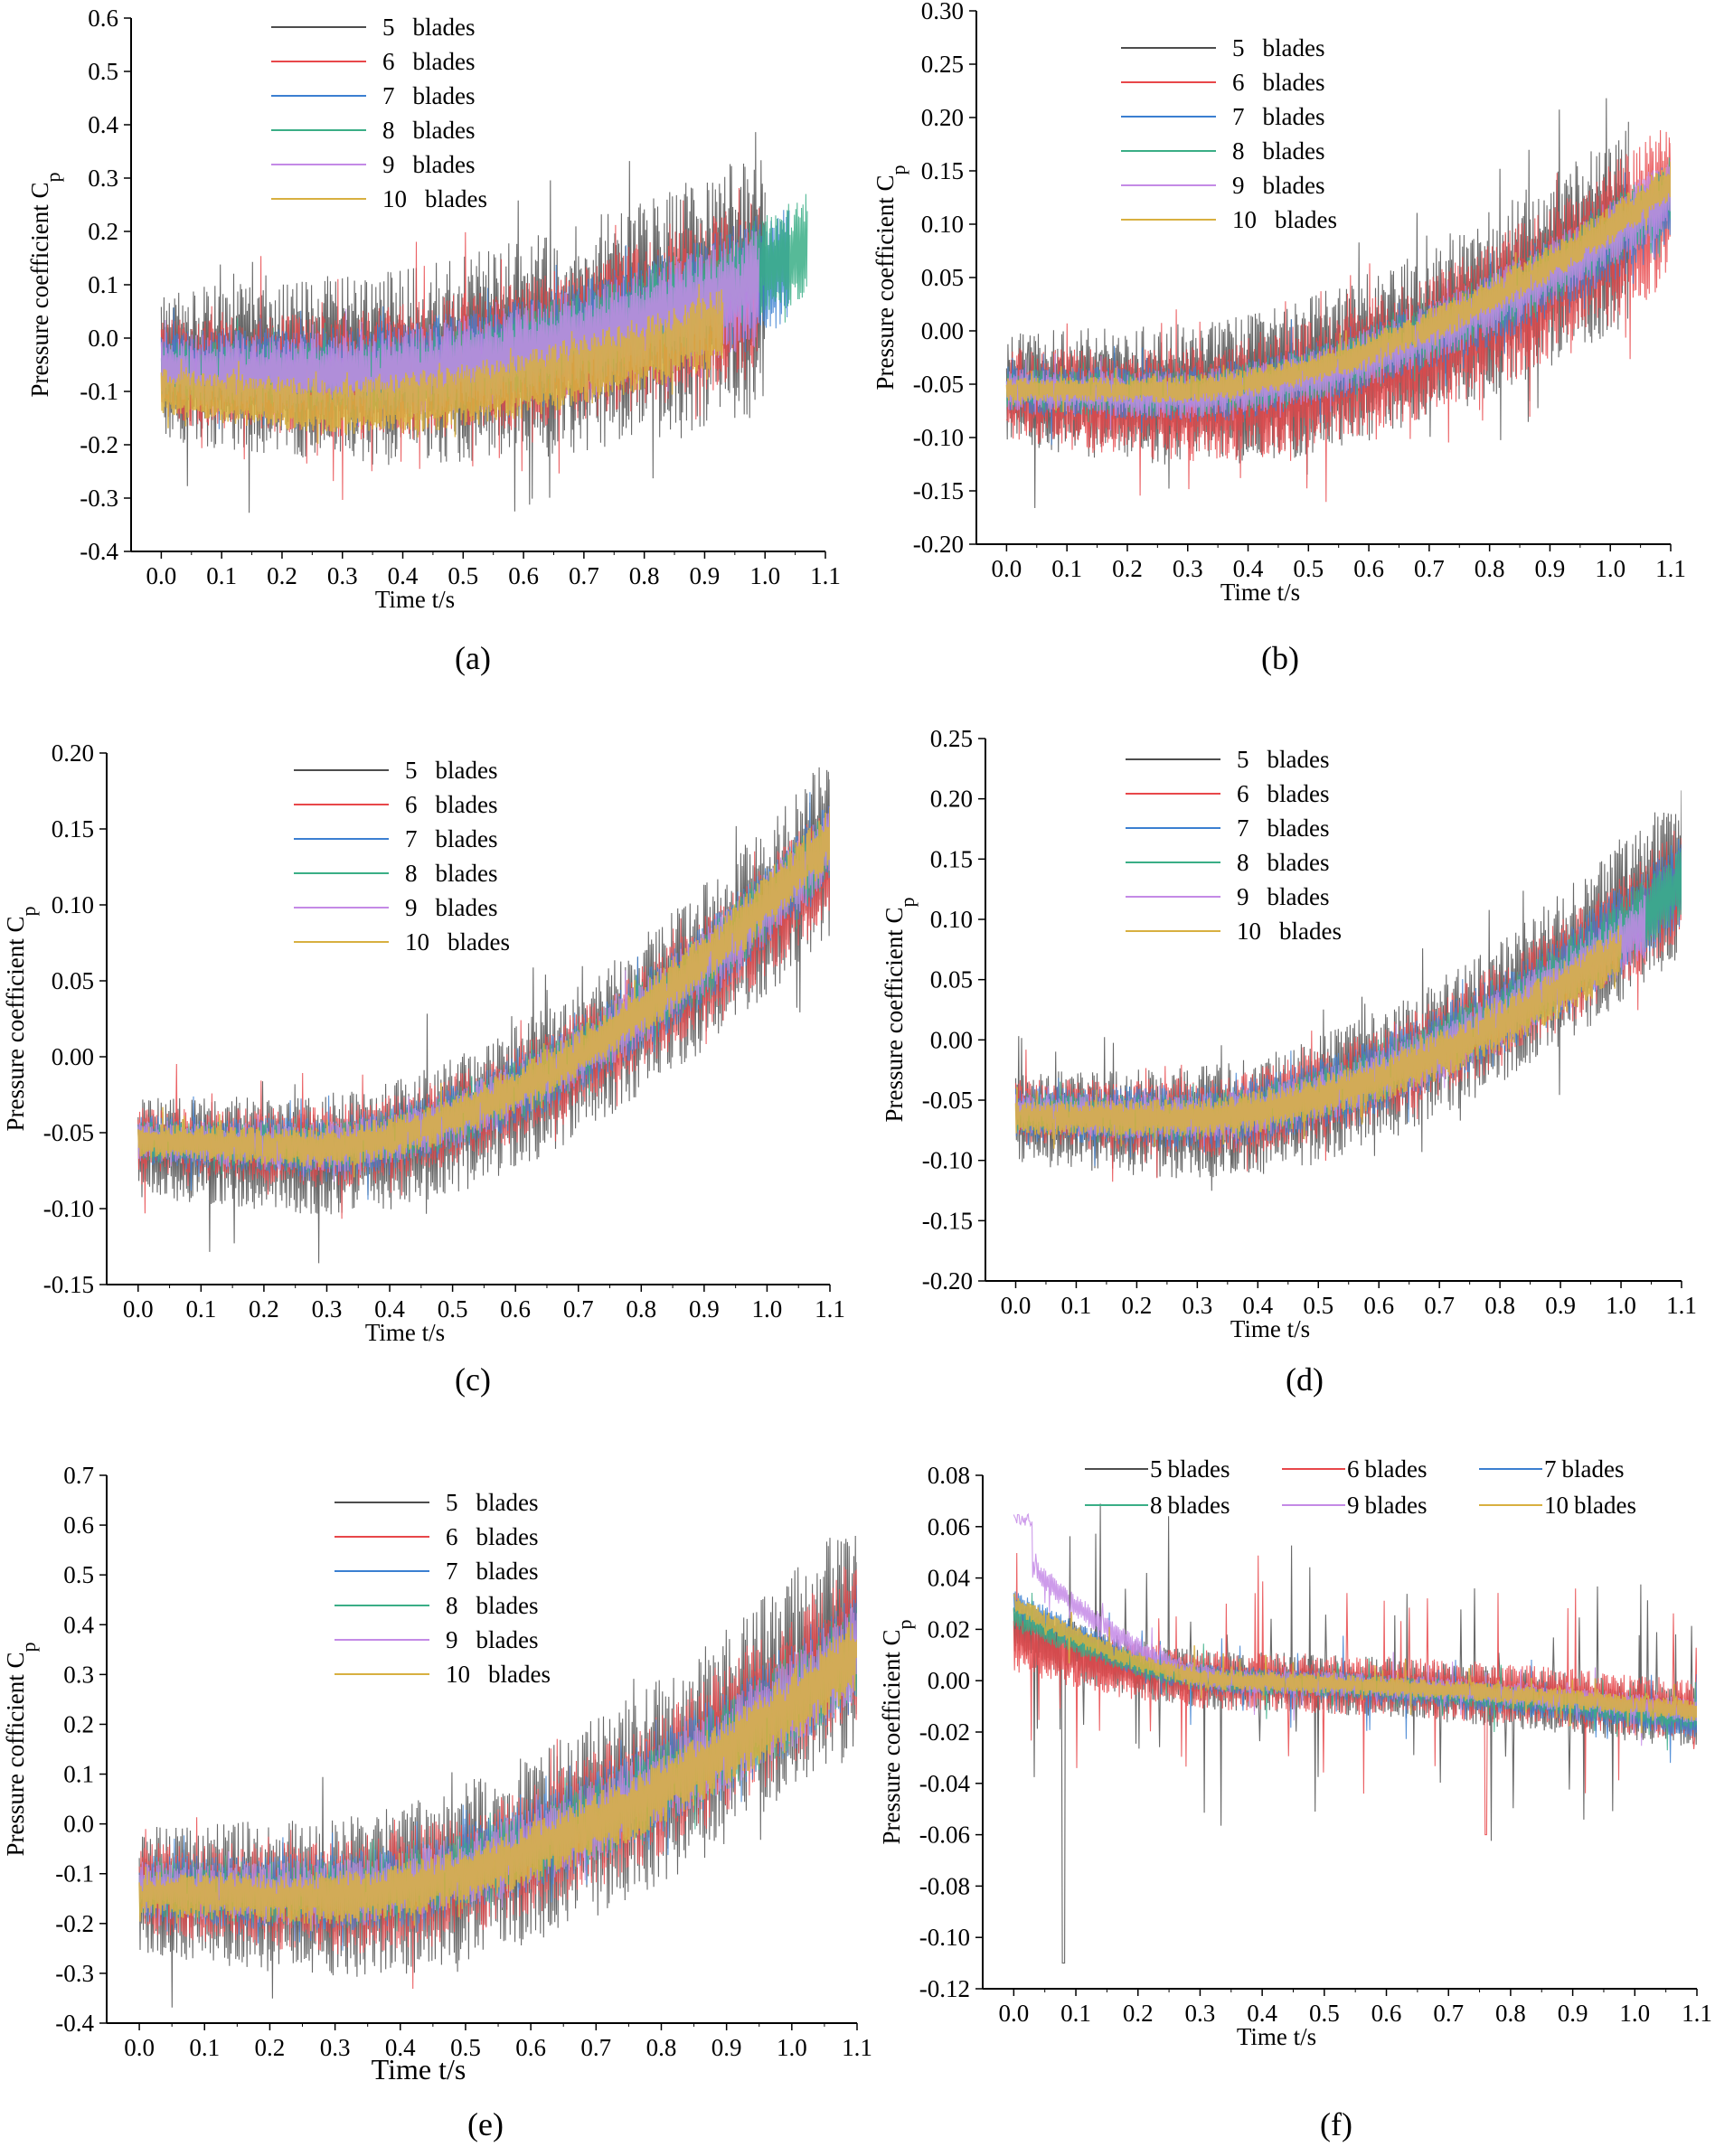 This screenshot has width=1715, height=2156. Describe the element at coordinates (949, 1578) in the screenshot. I see `y-tick-label: 0.04` at that location.